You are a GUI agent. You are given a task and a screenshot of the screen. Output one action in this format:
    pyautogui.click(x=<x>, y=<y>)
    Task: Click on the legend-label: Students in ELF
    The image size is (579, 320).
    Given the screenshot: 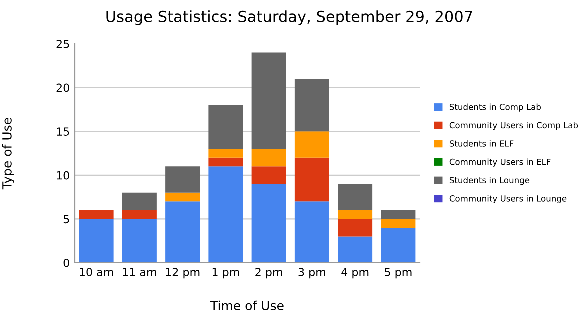 What is the action you would take?
    pyautogui.click(x=482, y=143)
    